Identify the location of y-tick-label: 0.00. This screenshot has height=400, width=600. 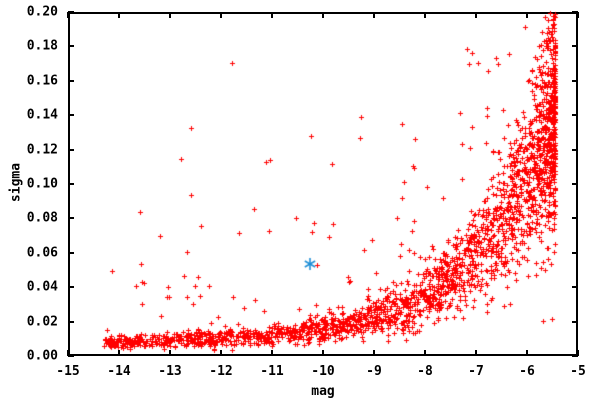
(42, 356).